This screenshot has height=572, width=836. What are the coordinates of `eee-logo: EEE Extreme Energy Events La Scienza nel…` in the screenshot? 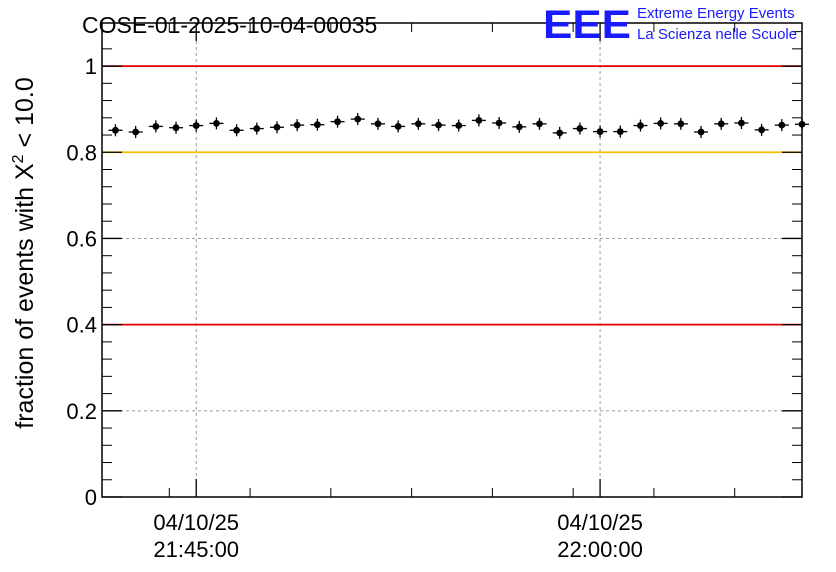 It's located at (670, 25).